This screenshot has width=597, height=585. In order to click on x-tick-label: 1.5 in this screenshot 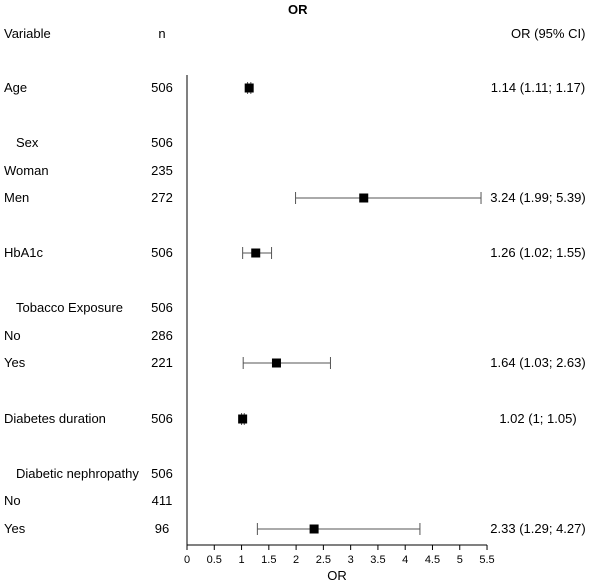, I will do `click(268, 560)`.